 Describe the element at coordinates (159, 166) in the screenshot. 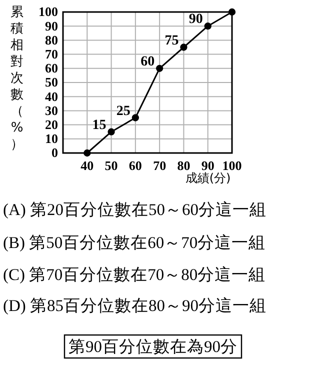

I see `x-tick-label: 70` at that location.